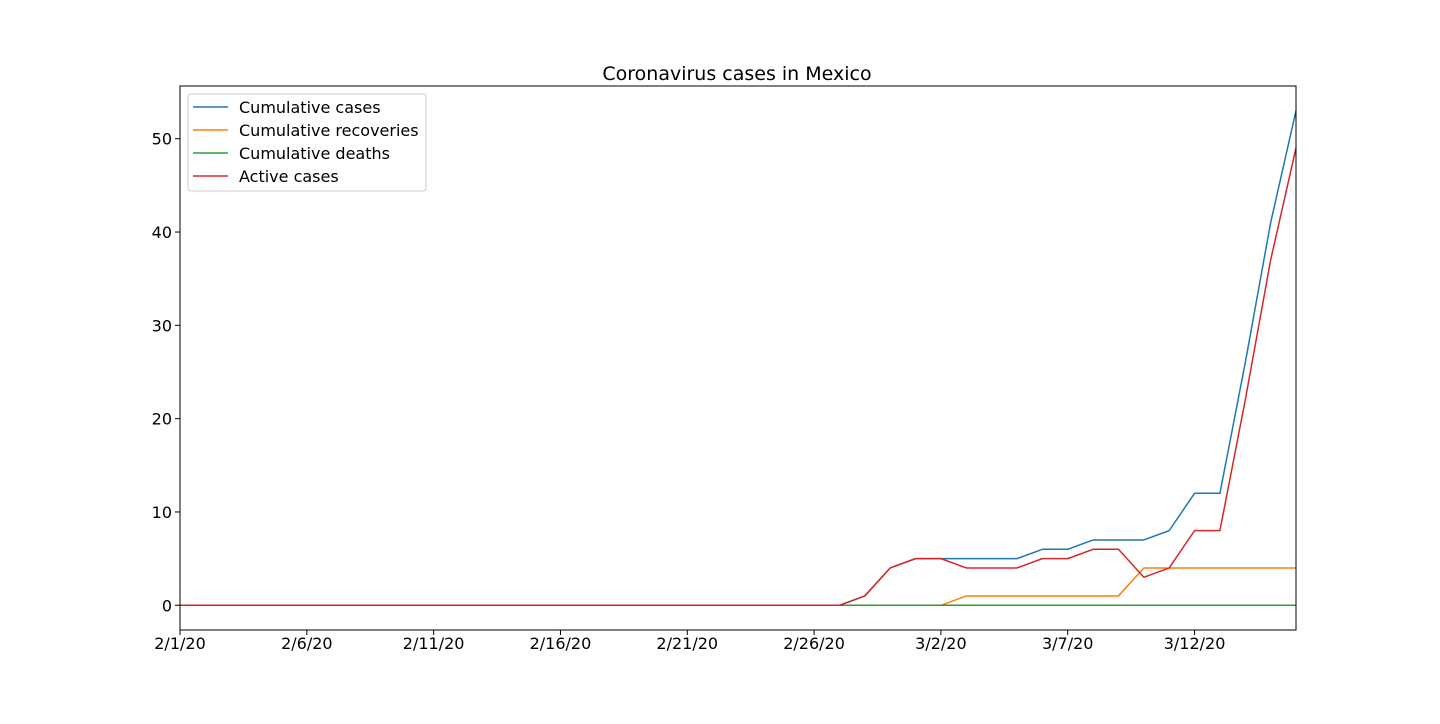  I want to click on x-tick-label: 2/11/20, so click(434, 643).